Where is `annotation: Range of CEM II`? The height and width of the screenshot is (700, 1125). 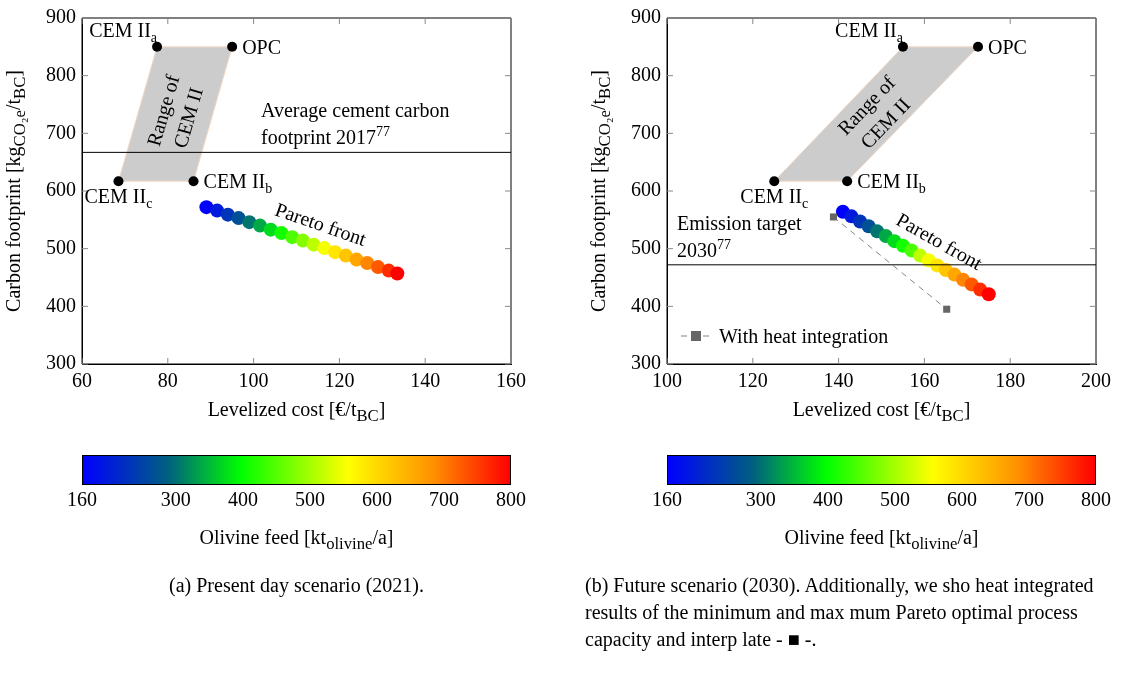
annotation: Range of CEM II is located at coordinates (174, 111).